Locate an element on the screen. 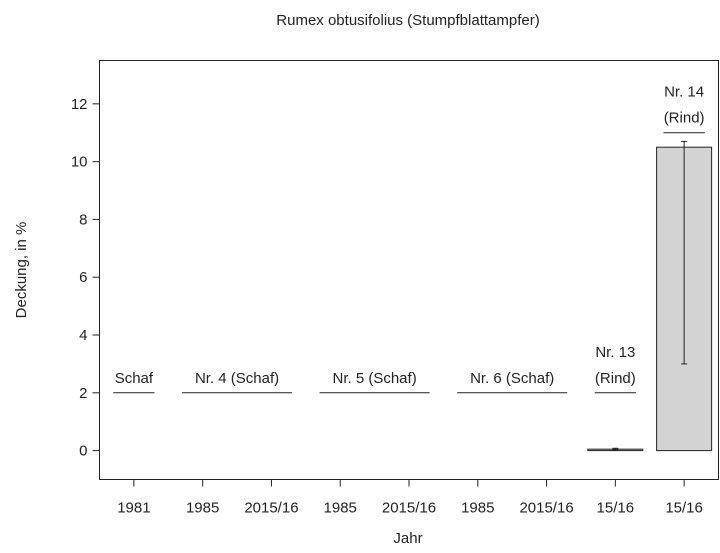  annotation-label: Nr. 13 is located at coordinates (615, 352).